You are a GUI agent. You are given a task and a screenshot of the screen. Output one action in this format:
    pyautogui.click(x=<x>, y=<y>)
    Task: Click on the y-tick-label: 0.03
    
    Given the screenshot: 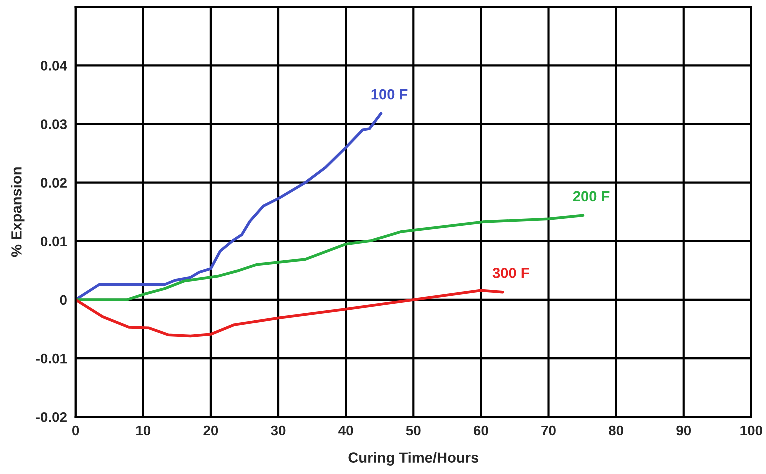 What is the action you would take?
    pyautogui.click(x=54, y=125)
    